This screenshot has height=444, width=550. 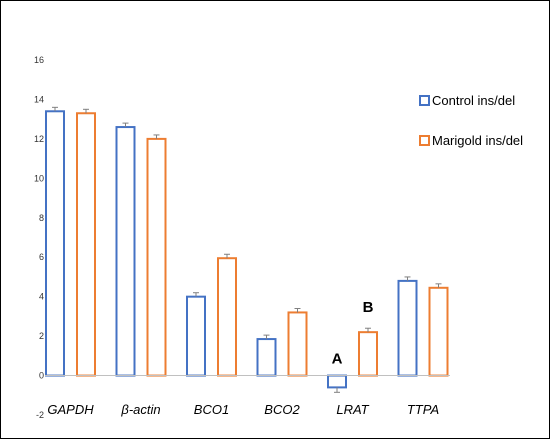 What do you see at coordinates (41, 257) in the screenshot?
I see `y-tick-label: 6` at bounding box center [41, 257].